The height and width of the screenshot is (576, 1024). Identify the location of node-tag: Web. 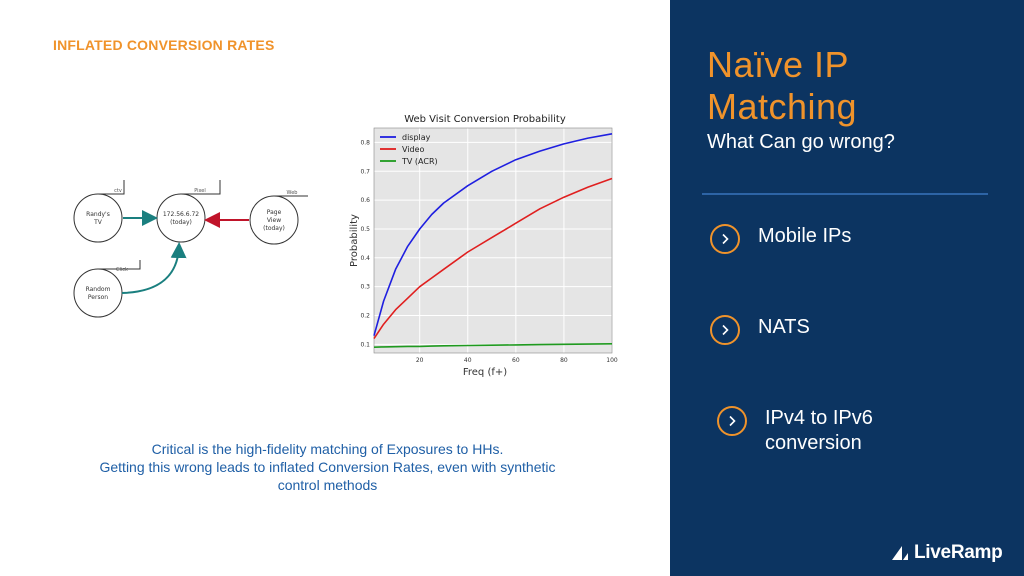
(292, 193).